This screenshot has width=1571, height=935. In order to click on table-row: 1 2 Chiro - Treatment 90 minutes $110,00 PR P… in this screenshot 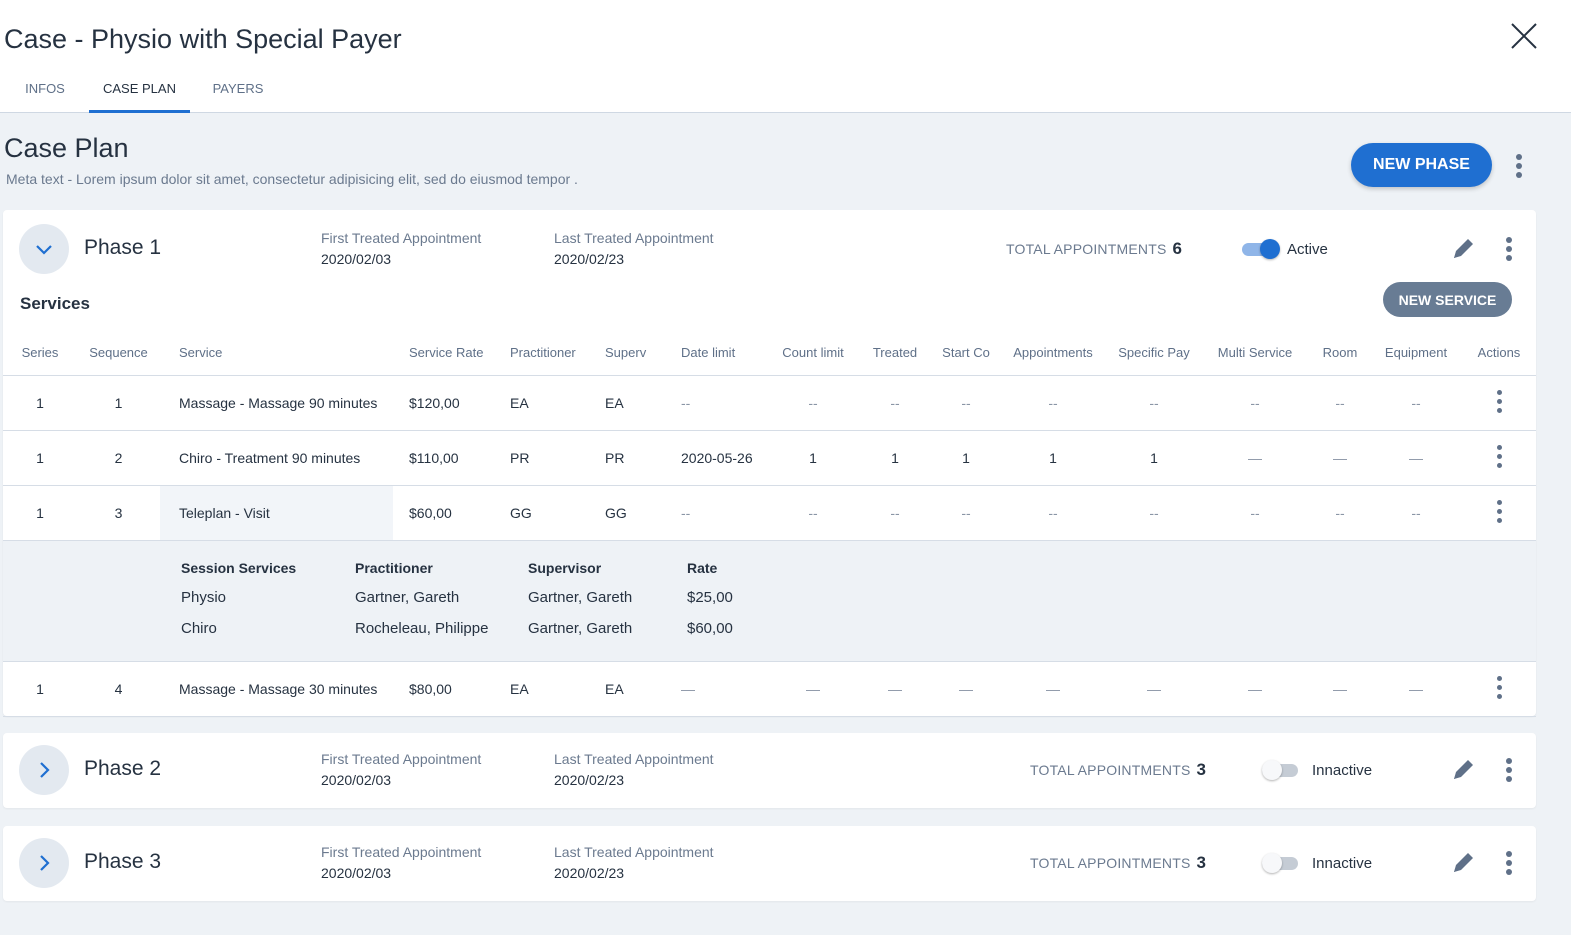, I will do `click(769, 458)`.